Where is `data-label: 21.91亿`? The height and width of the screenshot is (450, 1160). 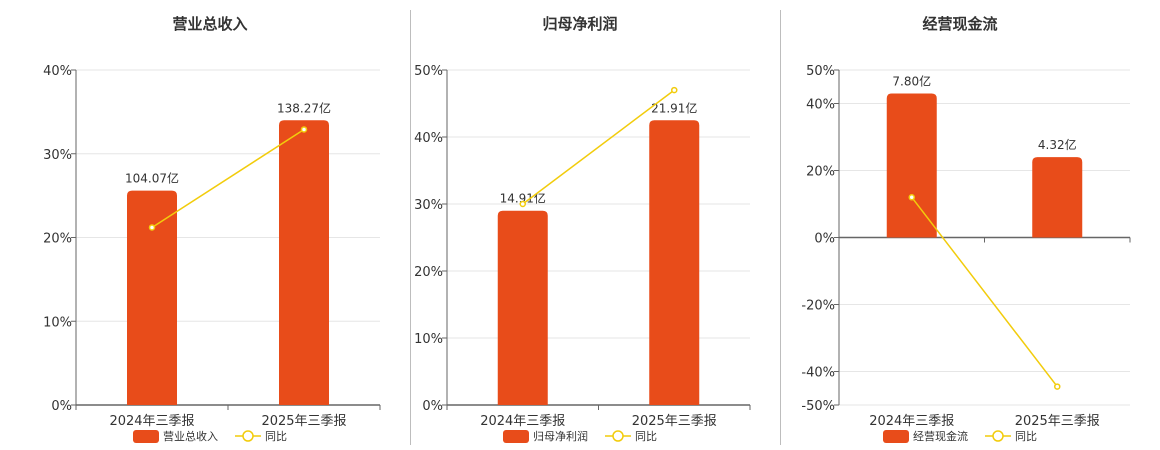
data-label: 21.91亿 is located at coordinates (674, 107).